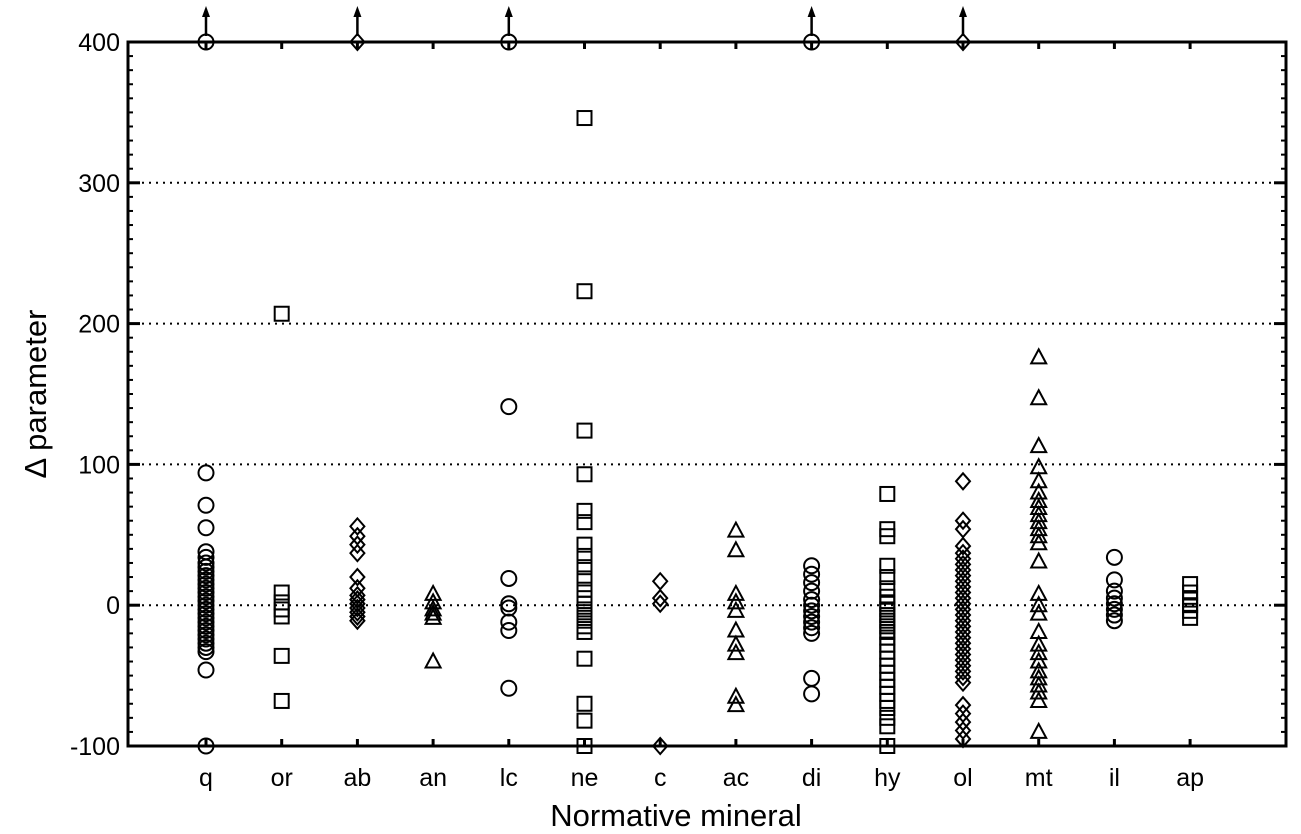  What do you see at coordinates (99, 325) in the screenshot?
I see `y-tick-label: 200` at bounding box center [99, 325].